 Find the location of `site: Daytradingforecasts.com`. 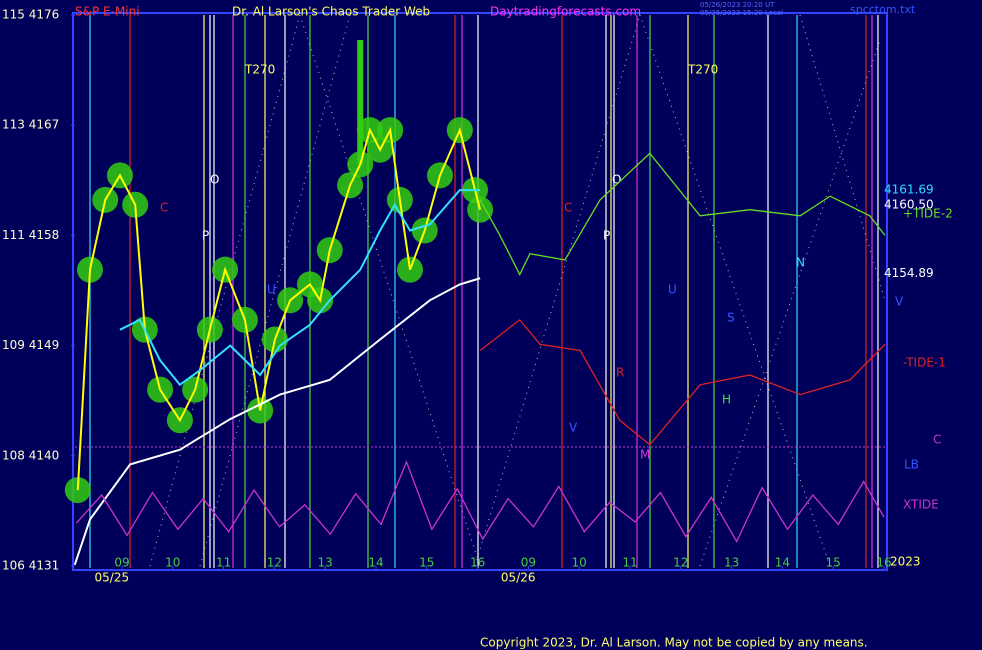

site: Daytradingforecasts.com is located at coordinates (565, 12).